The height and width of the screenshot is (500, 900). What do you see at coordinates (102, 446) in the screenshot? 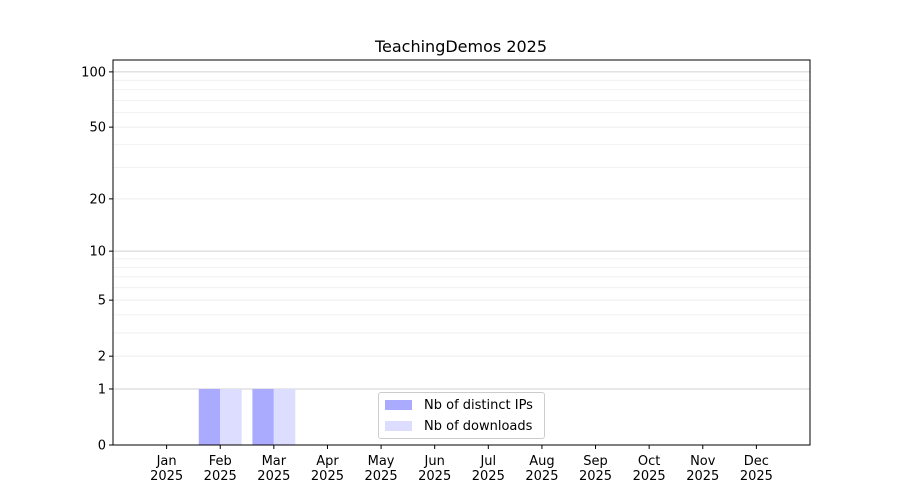
I see `y-tick-label: 0` at bounding box center [102, 446].